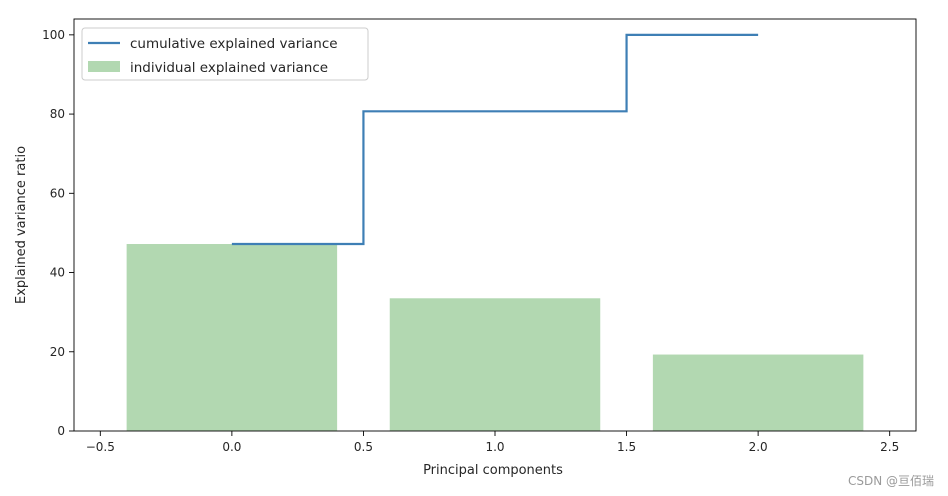 The height and width of the screenshot is (496, 948). Describe the element at coordinates (889, 447) in the screenshot. I see `x-tick-label: 2.5` at that location.